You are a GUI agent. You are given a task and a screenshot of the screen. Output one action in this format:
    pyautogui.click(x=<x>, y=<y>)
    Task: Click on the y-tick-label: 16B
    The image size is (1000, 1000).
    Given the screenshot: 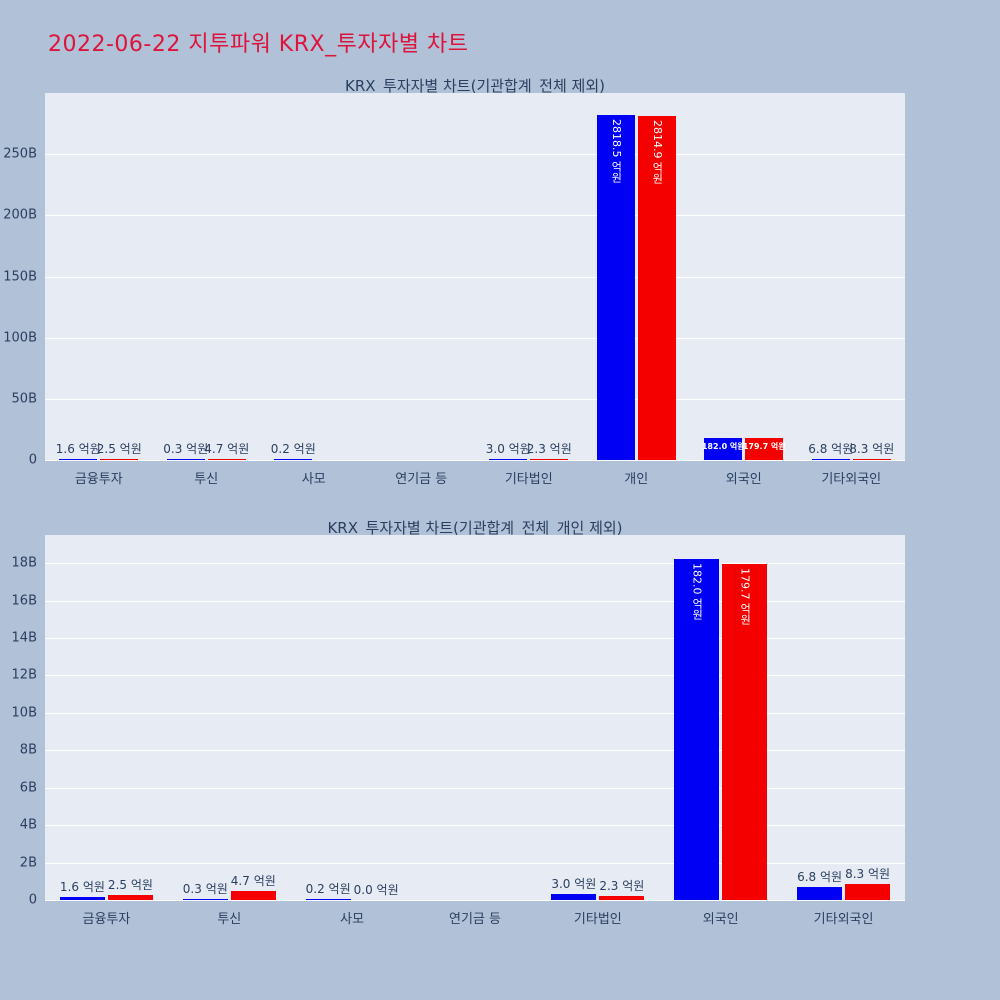 What is the action you would take?
    pyautogui.click(x=24, y=600)
    